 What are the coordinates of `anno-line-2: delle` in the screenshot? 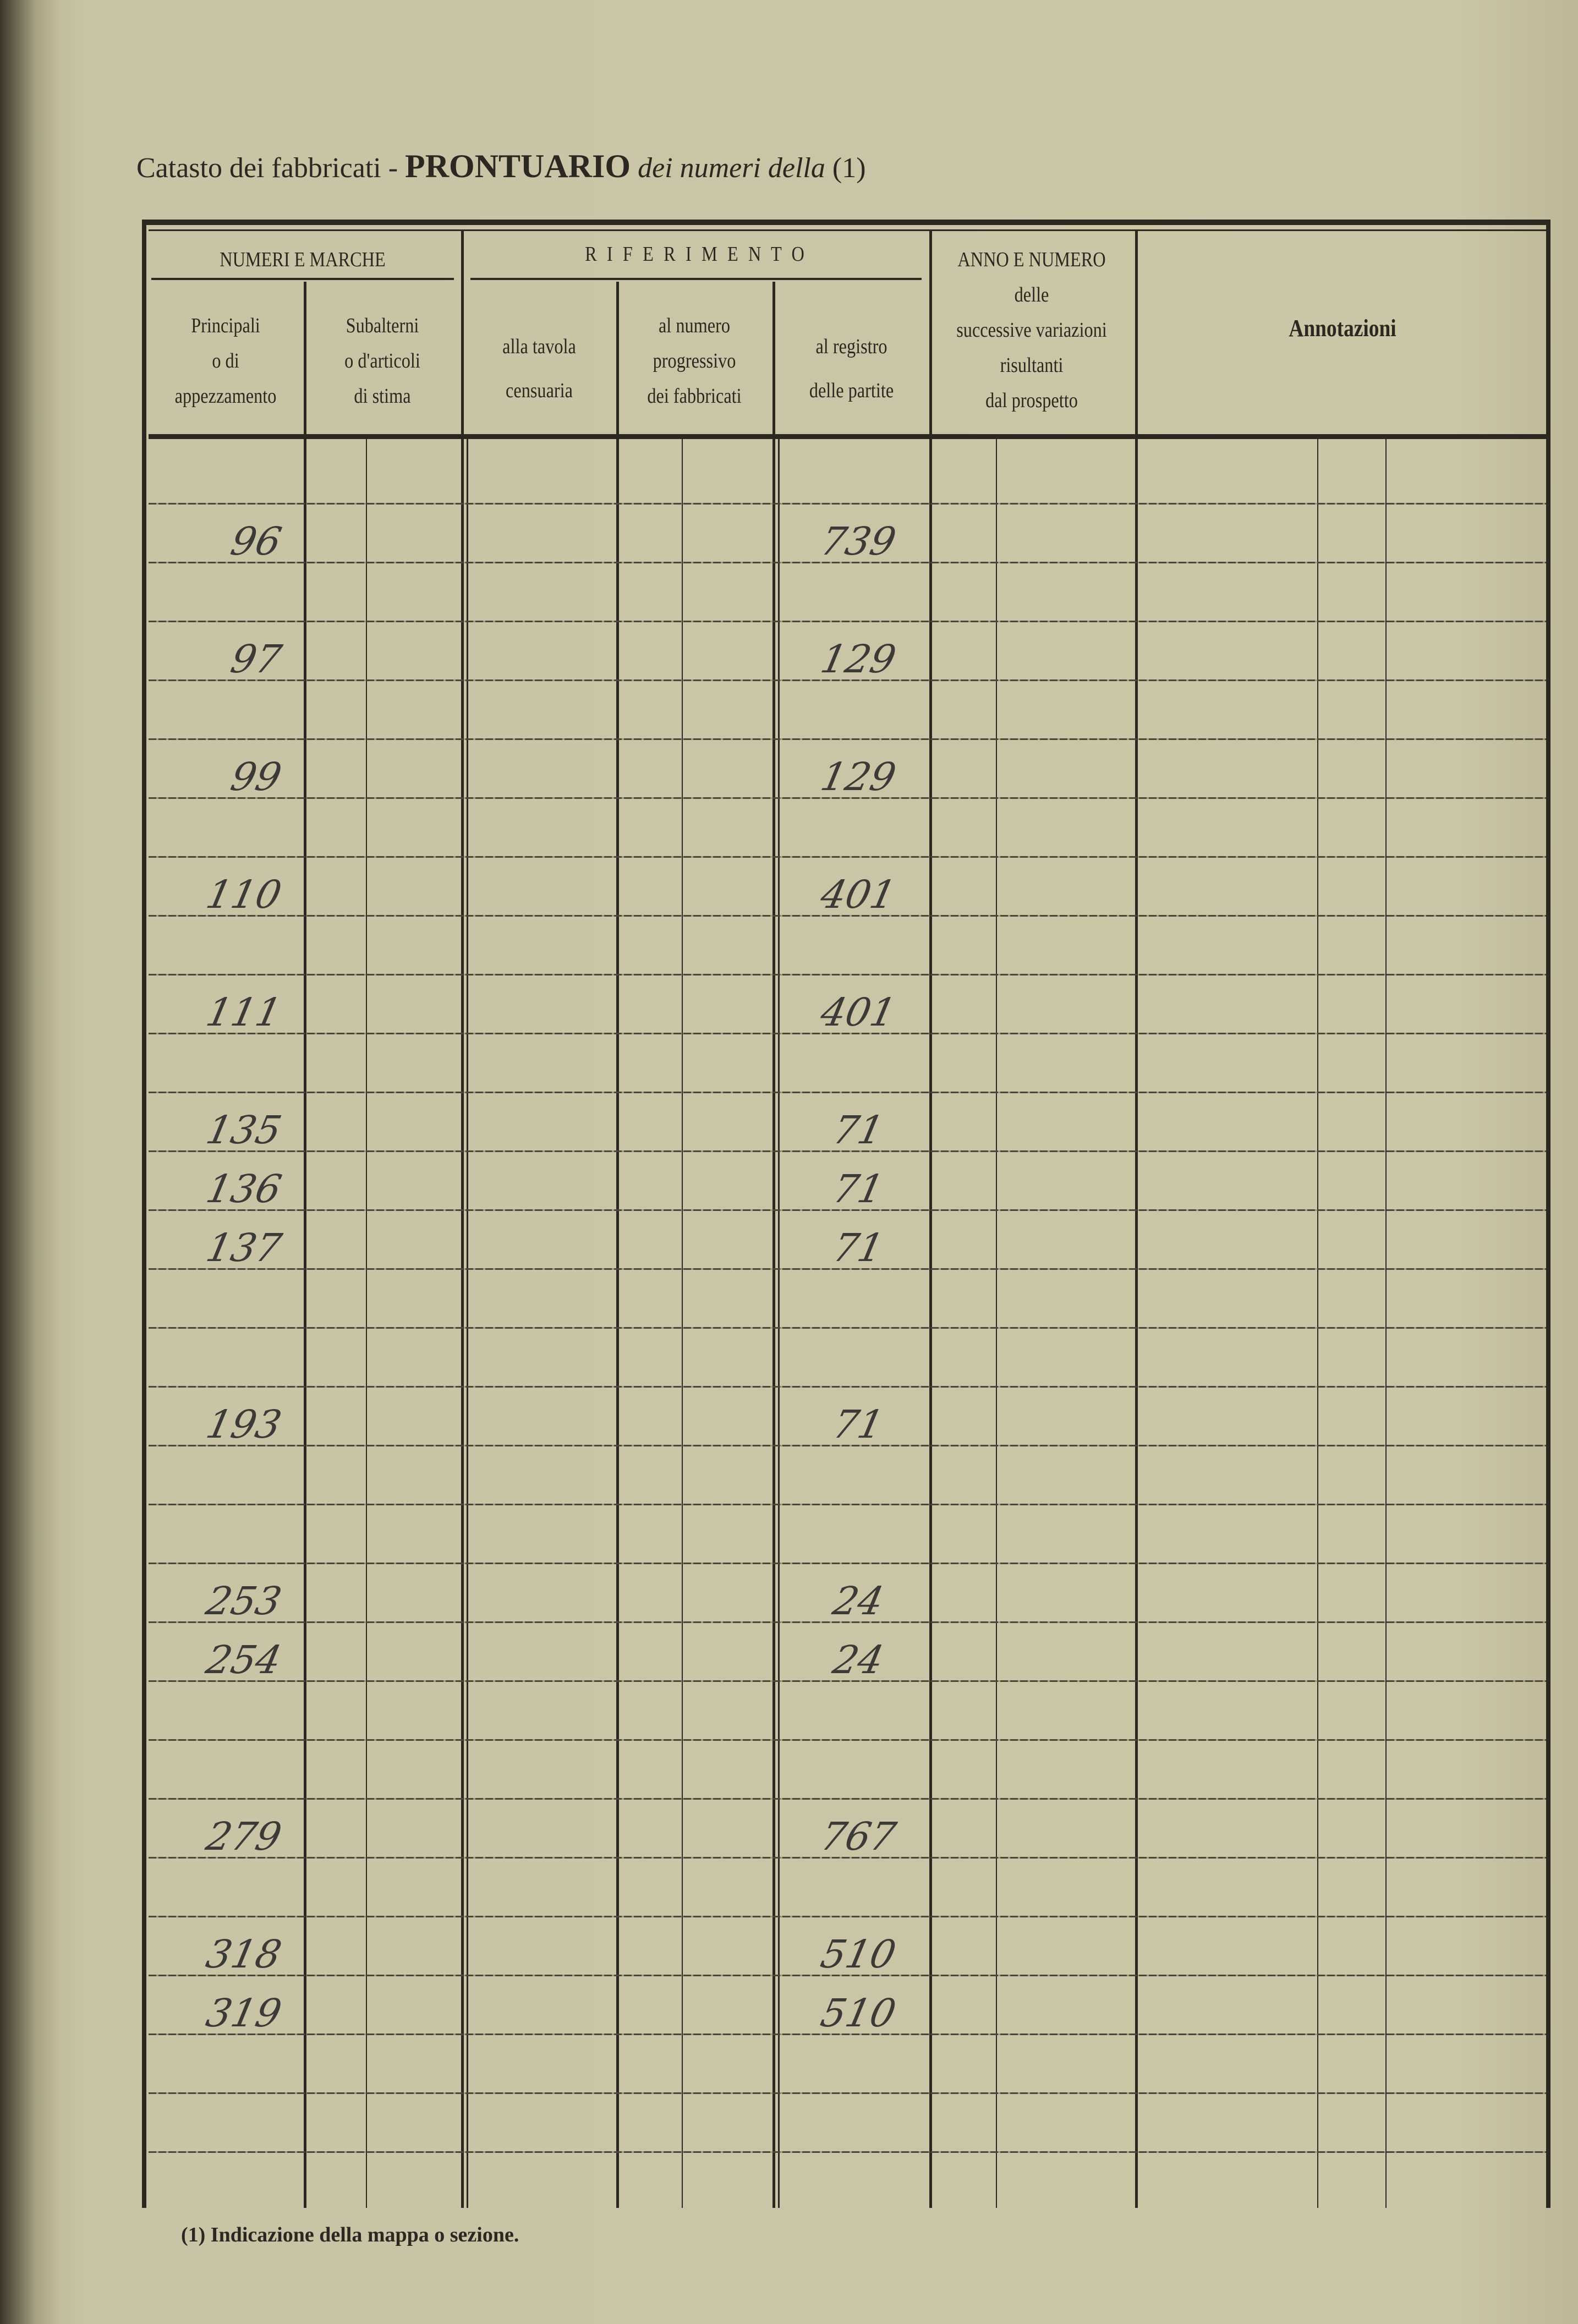 It's located at (1031, 295).